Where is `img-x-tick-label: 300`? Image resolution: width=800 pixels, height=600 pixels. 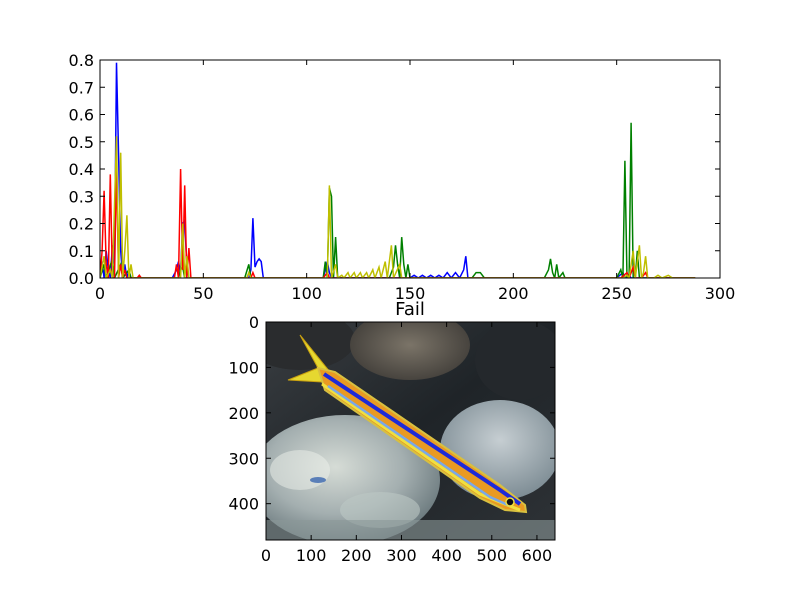 img-x-tick-label: 300 is located at coordinates (401, 555).